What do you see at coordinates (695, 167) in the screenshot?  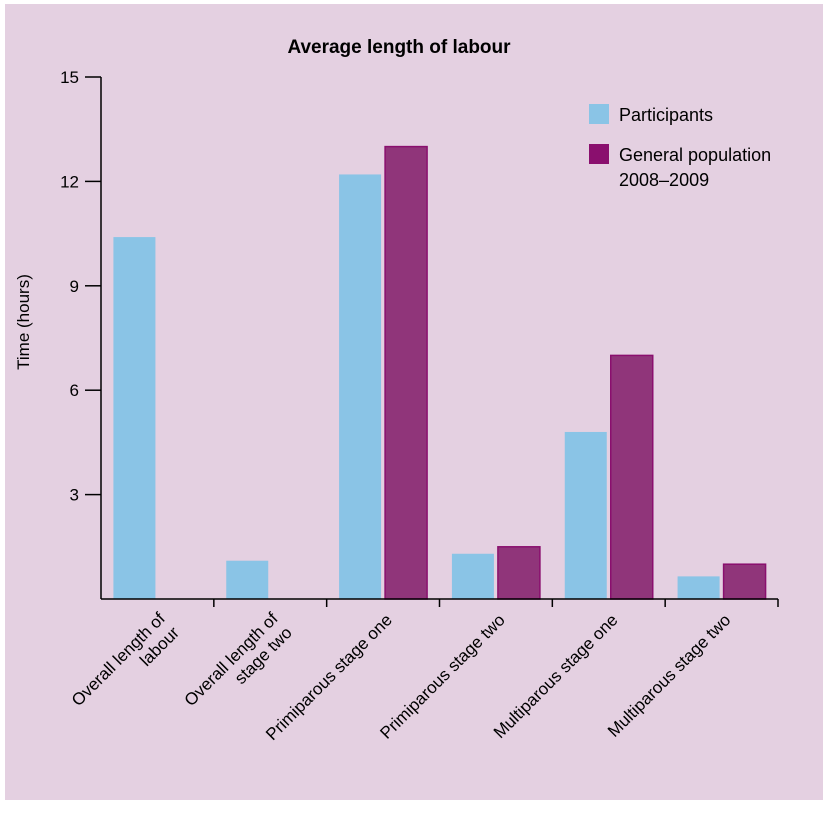 I see `legend-label: General population 2008–2009` at bounding box center [695, 167].